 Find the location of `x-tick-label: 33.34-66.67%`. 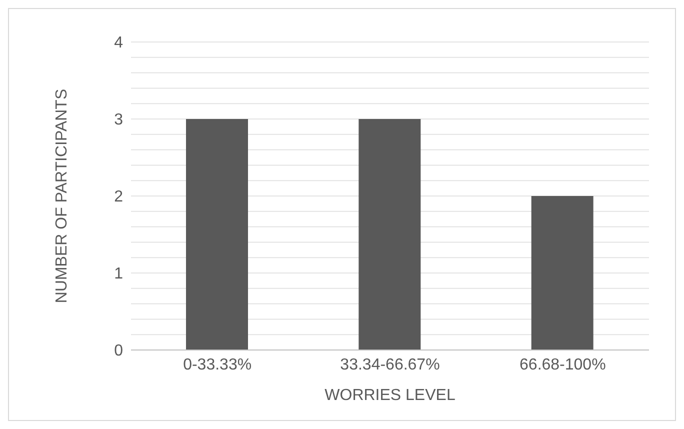

x-tick-label: 33.34-66.67% is located at coordinates (390, 365).